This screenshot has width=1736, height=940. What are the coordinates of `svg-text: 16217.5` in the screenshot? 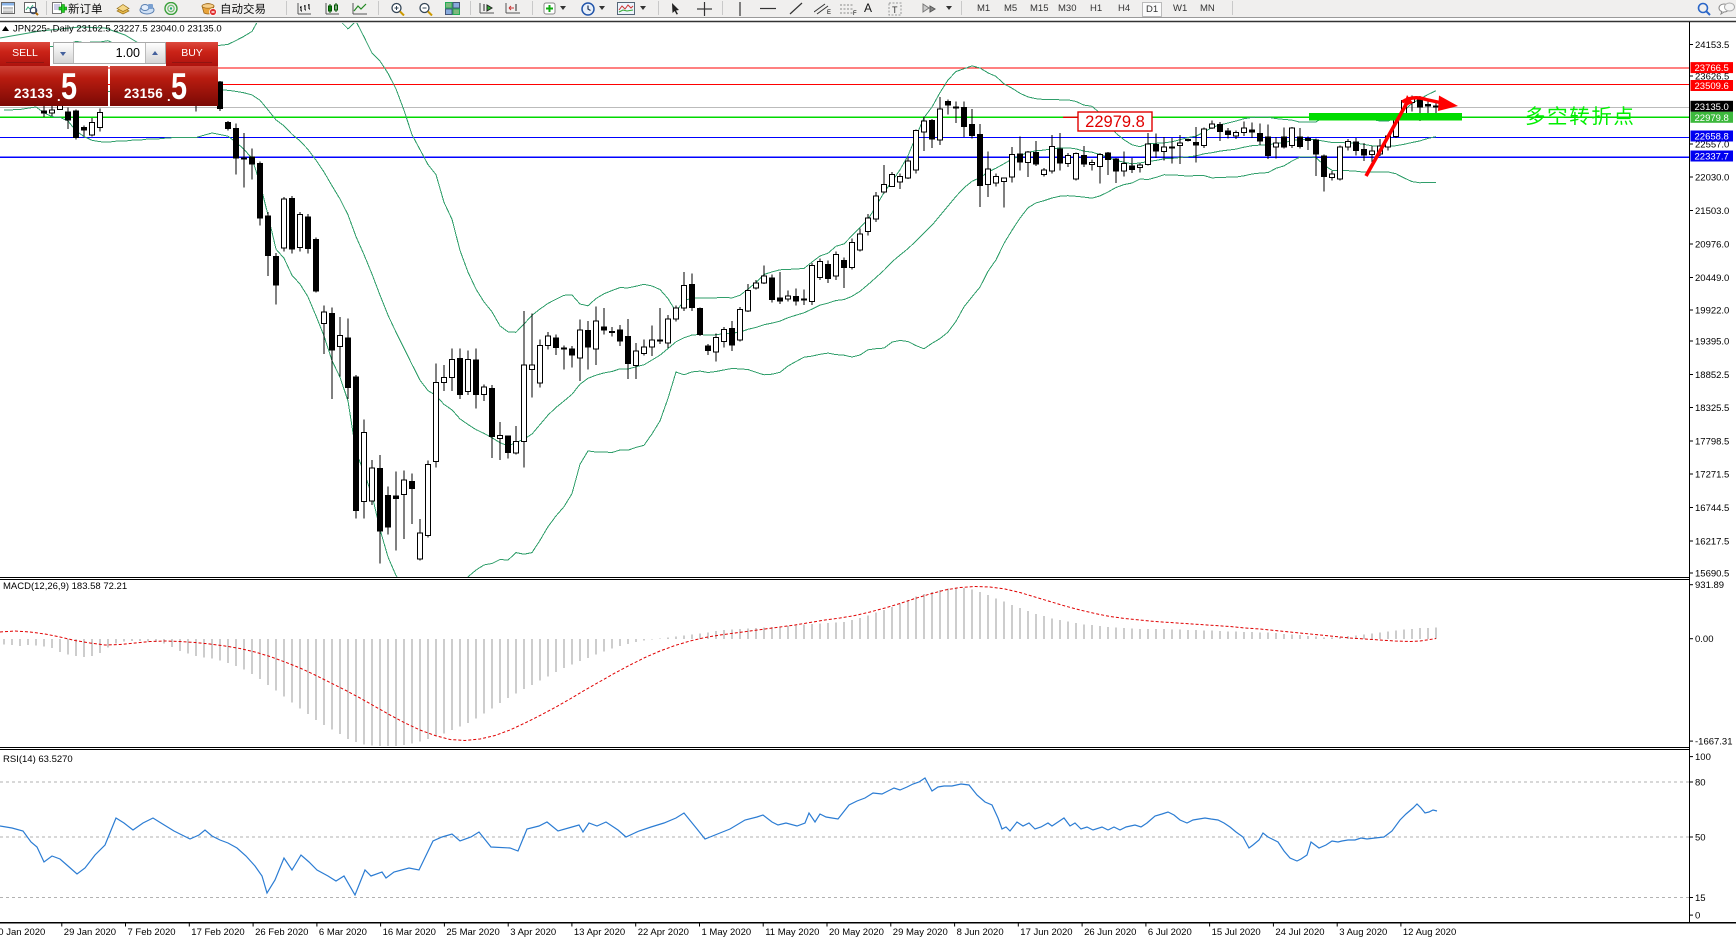 It's located at (1712, 541).